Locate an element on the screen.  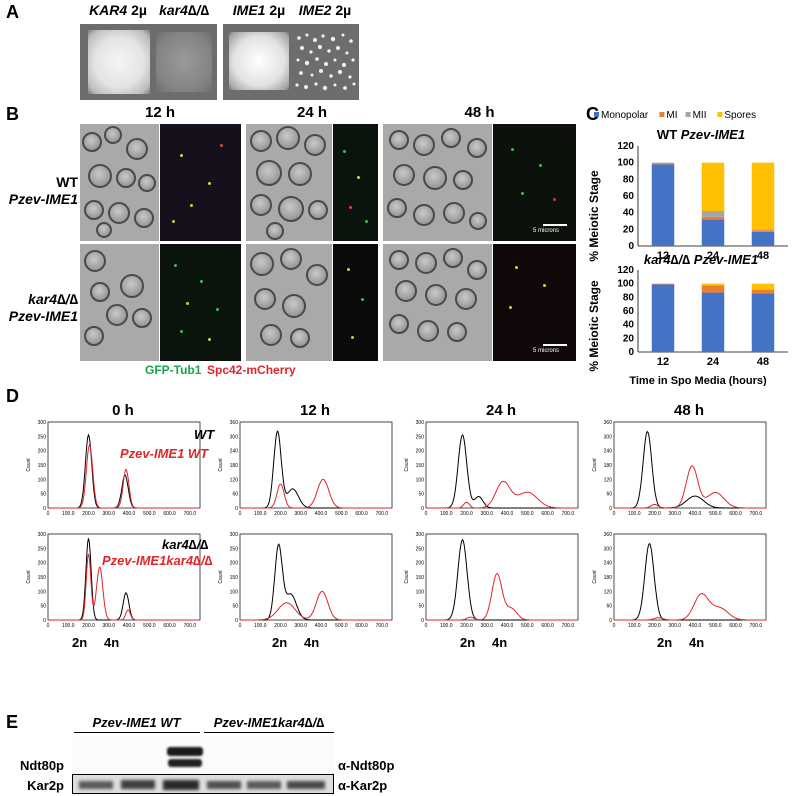
flow-ytick: 180 is located at coordinates (234, 466).